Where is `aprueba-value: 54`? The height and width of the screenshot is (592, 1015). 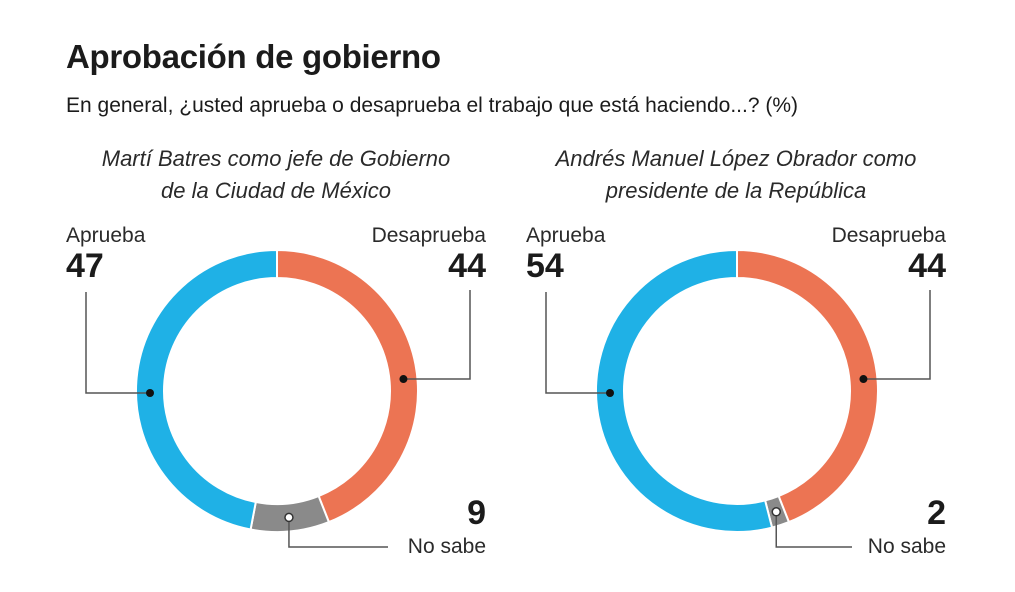
aprueba-value: 54 is located at coordinates (545, 266).